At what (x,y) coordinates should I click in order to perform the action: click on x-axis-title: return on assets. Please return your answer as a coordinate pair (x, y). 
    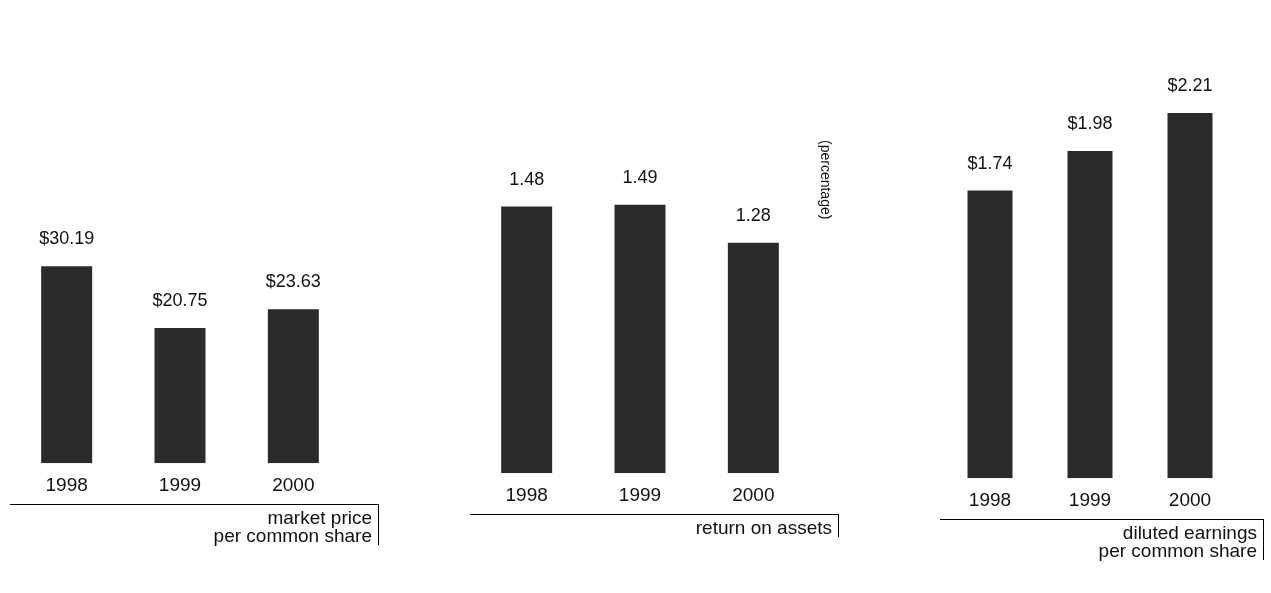
    Looking at the image, I should click on (654, 526).